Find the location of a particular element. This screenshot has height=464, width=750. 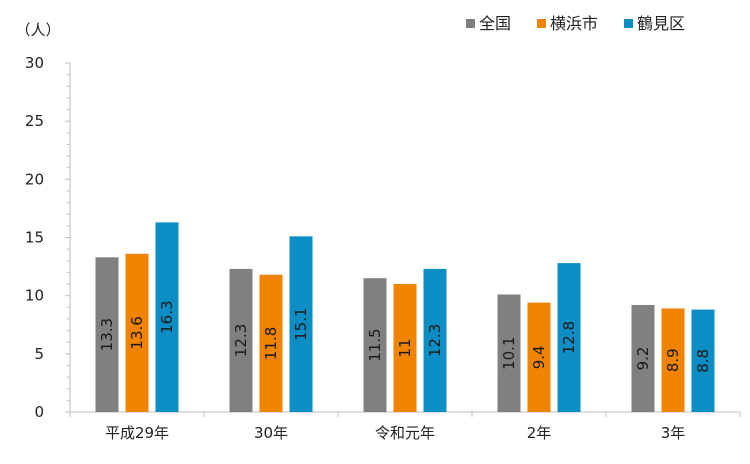

data-label-0-1: 13.6 is located at coordinates (137, 332).